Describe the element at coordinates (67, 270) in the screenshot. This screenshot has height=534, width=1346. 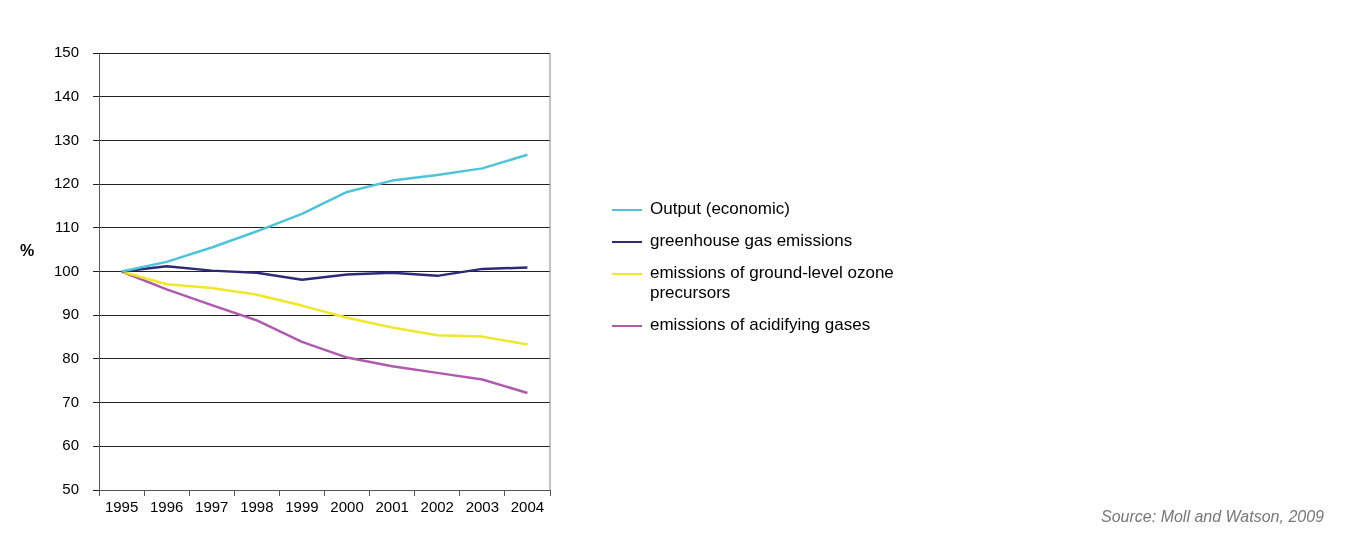
I see `y-tick-label: 100` at that location.